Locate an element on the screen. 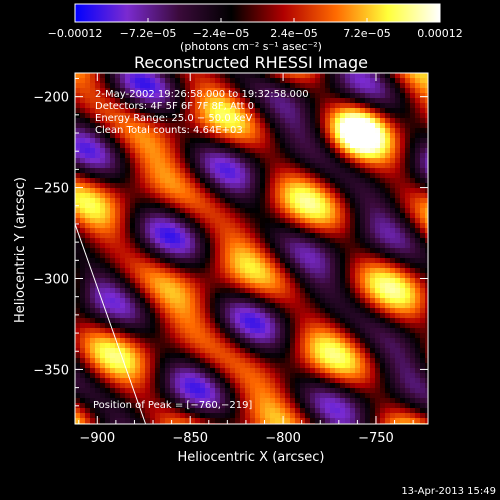 The height and width of the screenshot is (500, 500). colorbar-tick-label: 2.4e−05 is located at coordinates (293, 33).